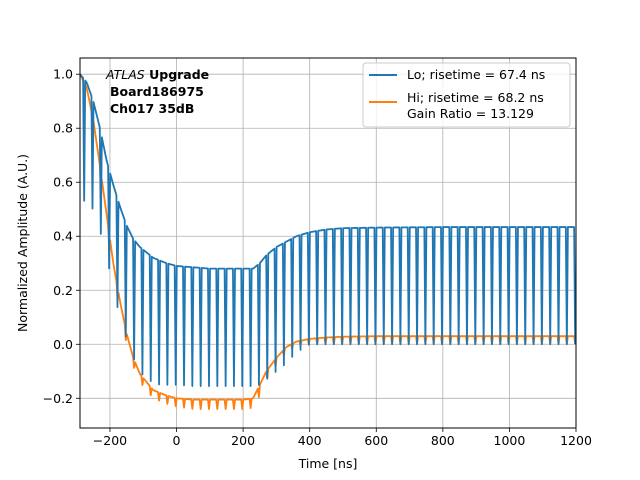 This screenshot has height=480, width=640. Describe the element at coordinates (510, 440) in the screenshot. I see `x-tick-label: 1000` at that location.